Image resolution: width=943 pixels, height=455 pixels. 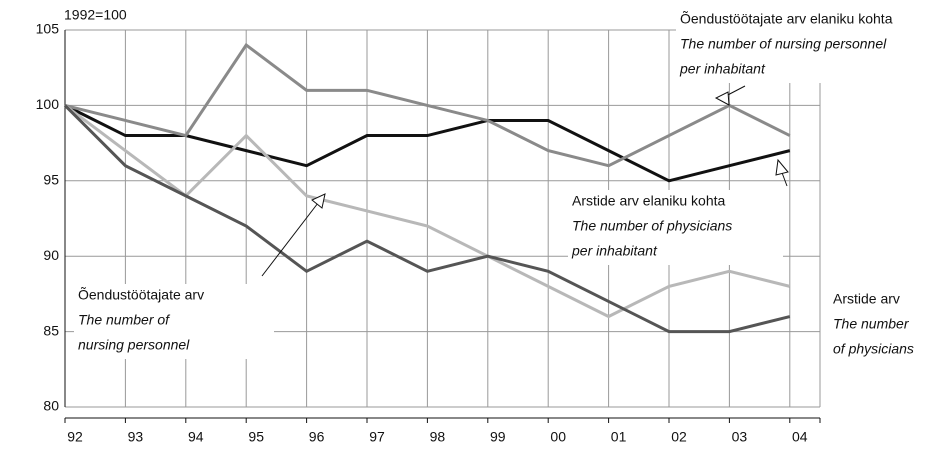 What do you see at coordinates (740, 437) in the screenshot?
I see `x-tick-label: 03` at bounding box center [740, 437].